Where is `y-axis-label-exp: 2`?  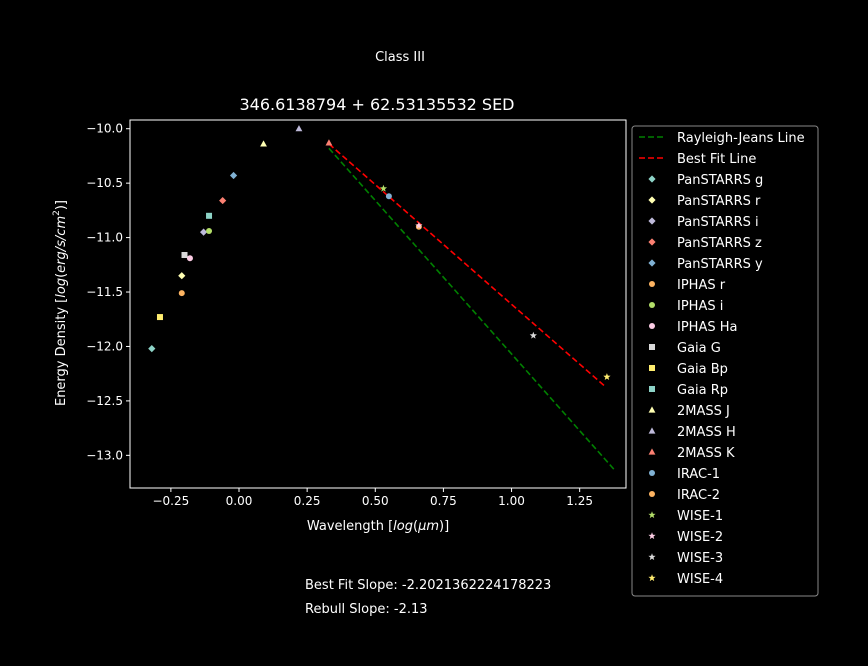
y-axis-label-exp: 2 is located at coordinates (57, 213).